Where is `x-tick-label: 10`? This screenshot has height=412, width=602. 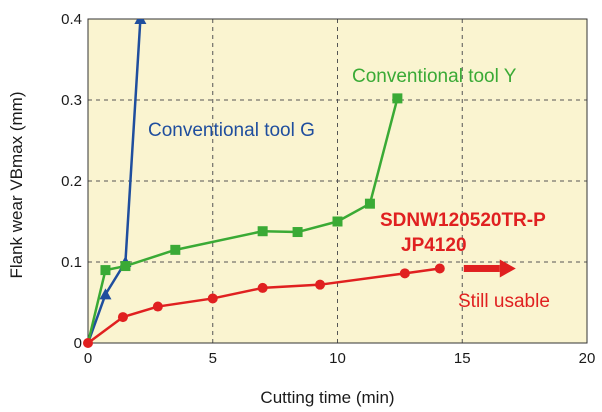
x-tick-label: 10 is located at coordinates (337, 358).